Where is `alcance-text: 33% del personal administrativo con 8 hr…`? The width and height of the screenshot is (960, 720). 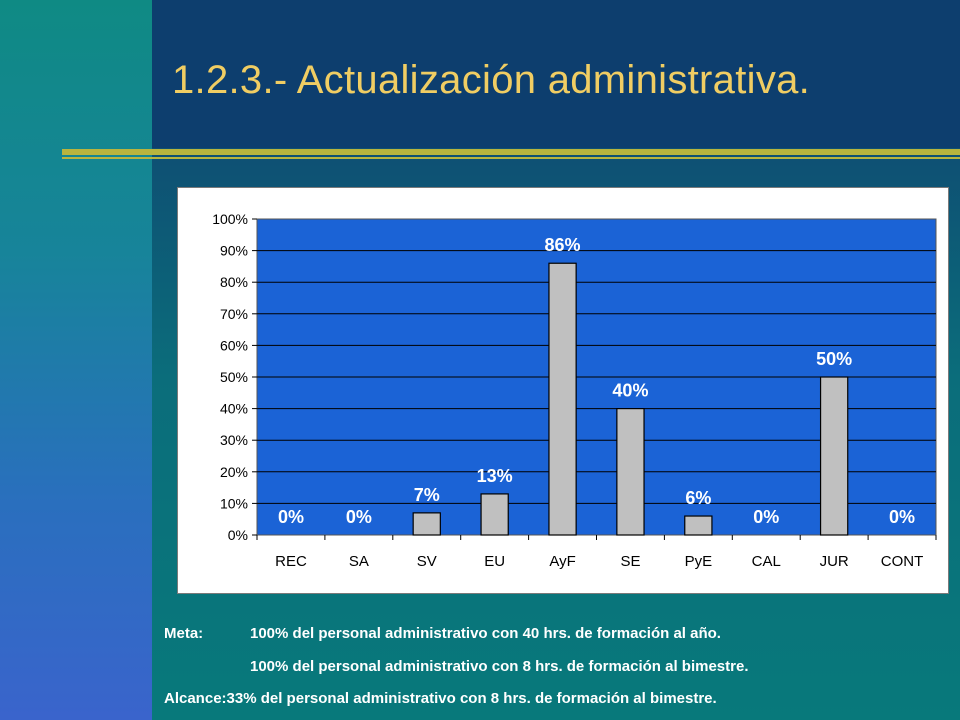
alcance-text: 33% del personal administrativo con 8 hr… is located at coordinates (471, 698).